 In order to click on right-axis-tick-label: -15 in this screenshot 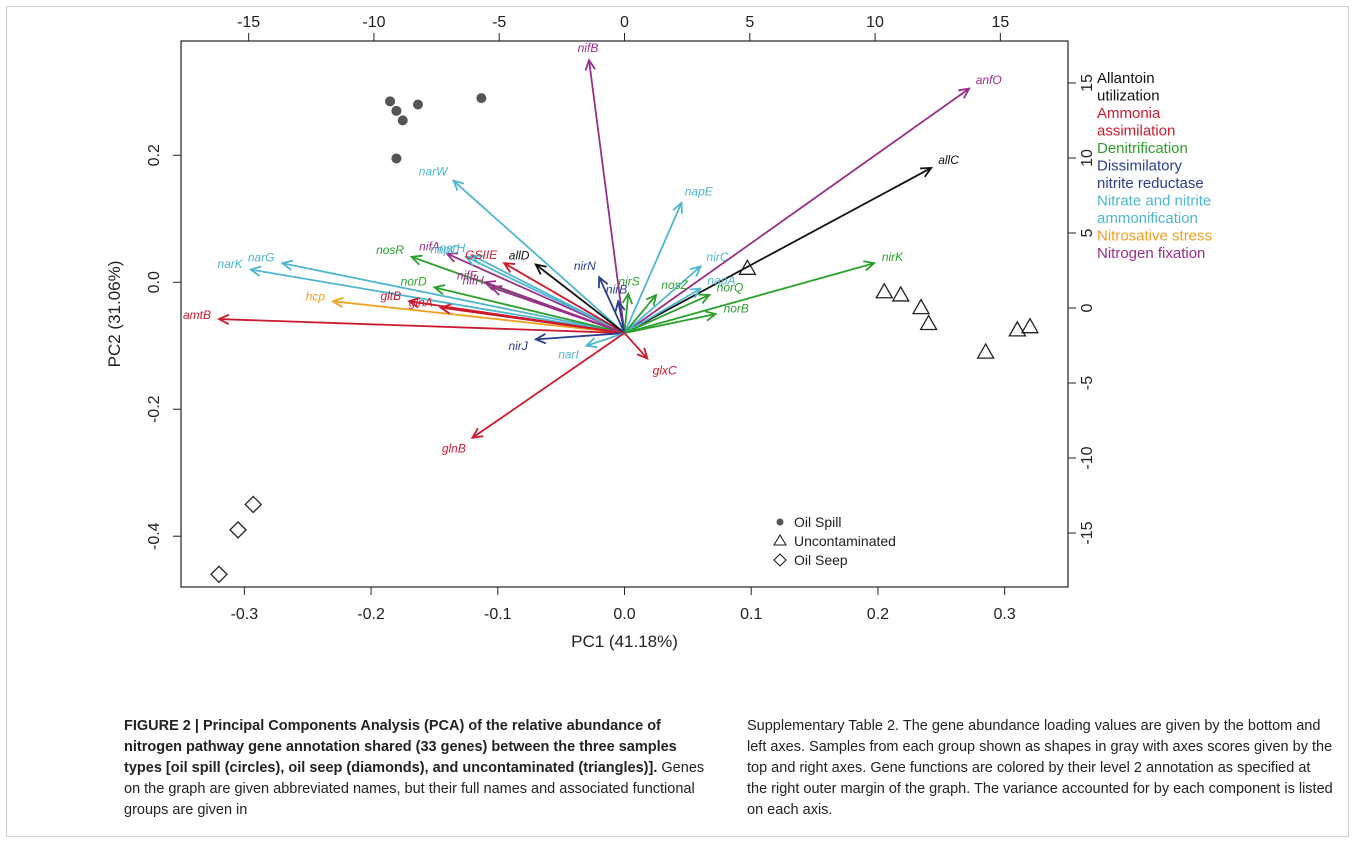, I will do `click(1087, 532)`.